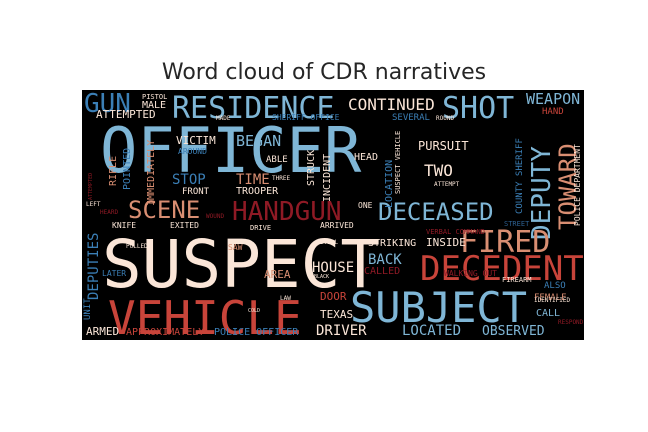 Image resolution: width=648 pixels, height=432 pixels. What do you see at coordinates (154, 97) in the screenshot?
I see `word-pistol: PISTOL` at bounding box center [154, 97].